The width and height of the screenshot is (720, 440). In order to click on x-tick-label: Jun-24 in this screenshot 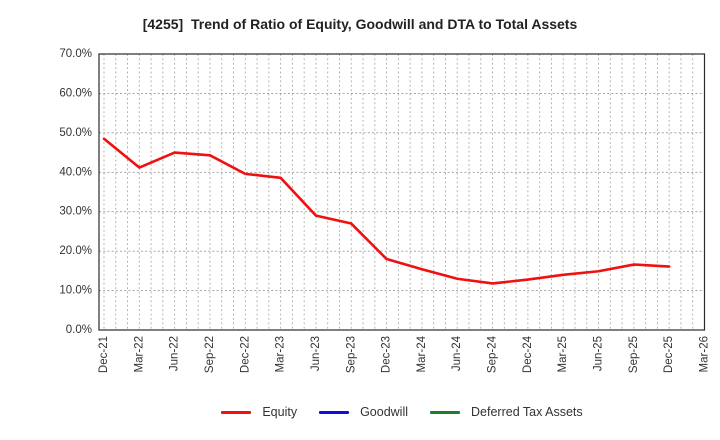, I will do `click(457, 353)`.